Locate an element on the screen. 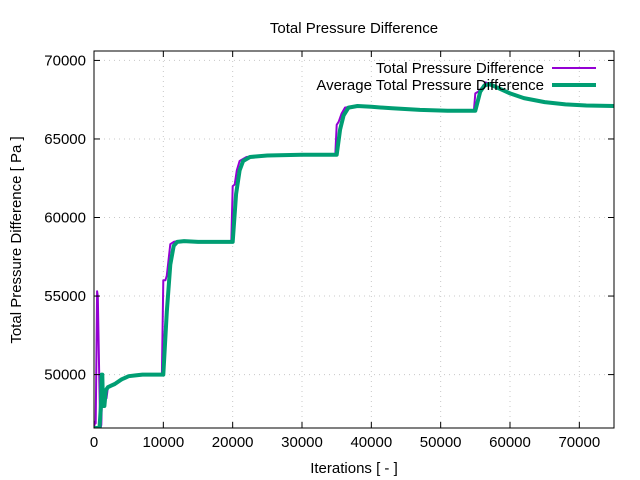 The height and width of the screenshot is (480, 640). x-tick-label: 20000 is located at coordinates (233, 442).